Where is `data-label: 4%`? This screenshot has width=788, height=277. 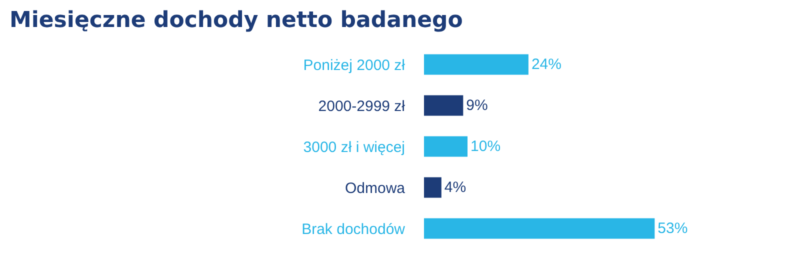
data-label: 4% is located at coordinates (455, 187).